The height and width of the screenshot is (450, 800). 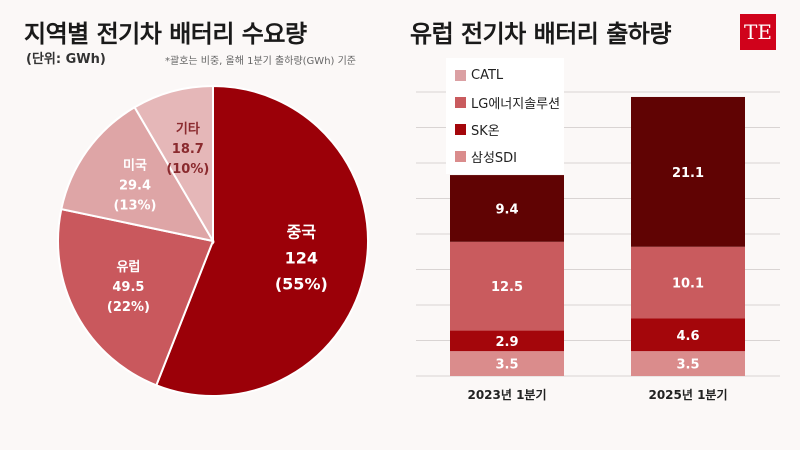 I want to click on legend-label: 삼성SDI, so click(x=494, y=158).